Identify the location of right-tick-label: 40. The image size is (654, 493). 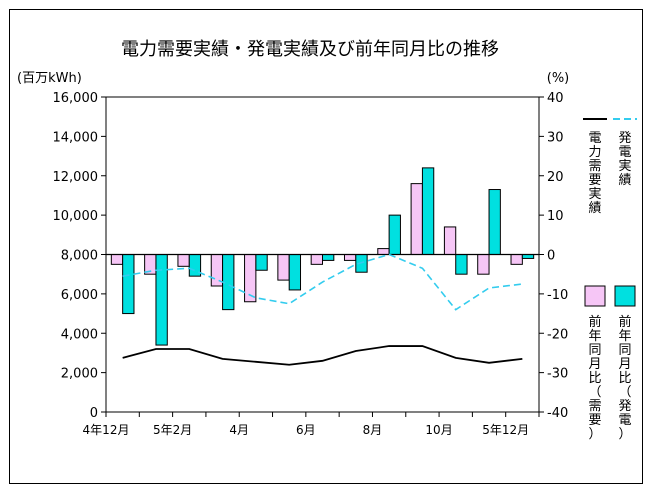
(555, 98).